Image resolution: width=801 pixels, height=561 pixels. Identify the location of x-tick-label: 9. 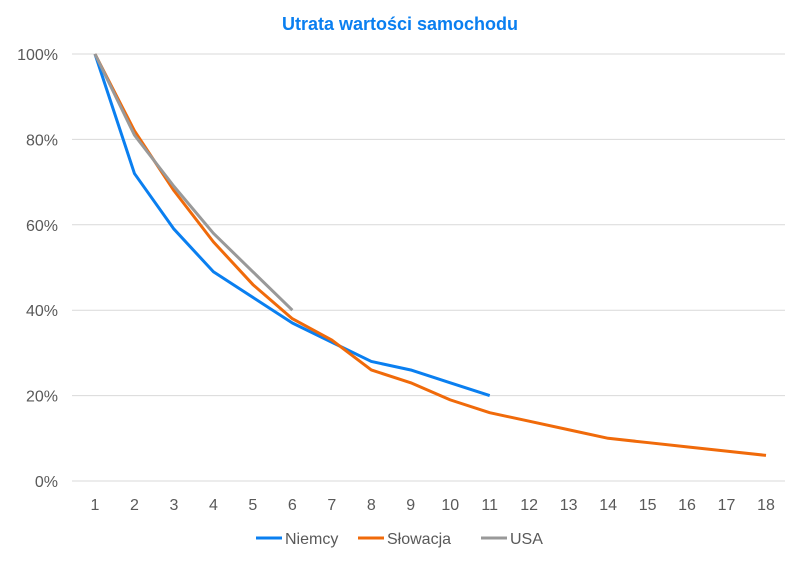
(410, 505).